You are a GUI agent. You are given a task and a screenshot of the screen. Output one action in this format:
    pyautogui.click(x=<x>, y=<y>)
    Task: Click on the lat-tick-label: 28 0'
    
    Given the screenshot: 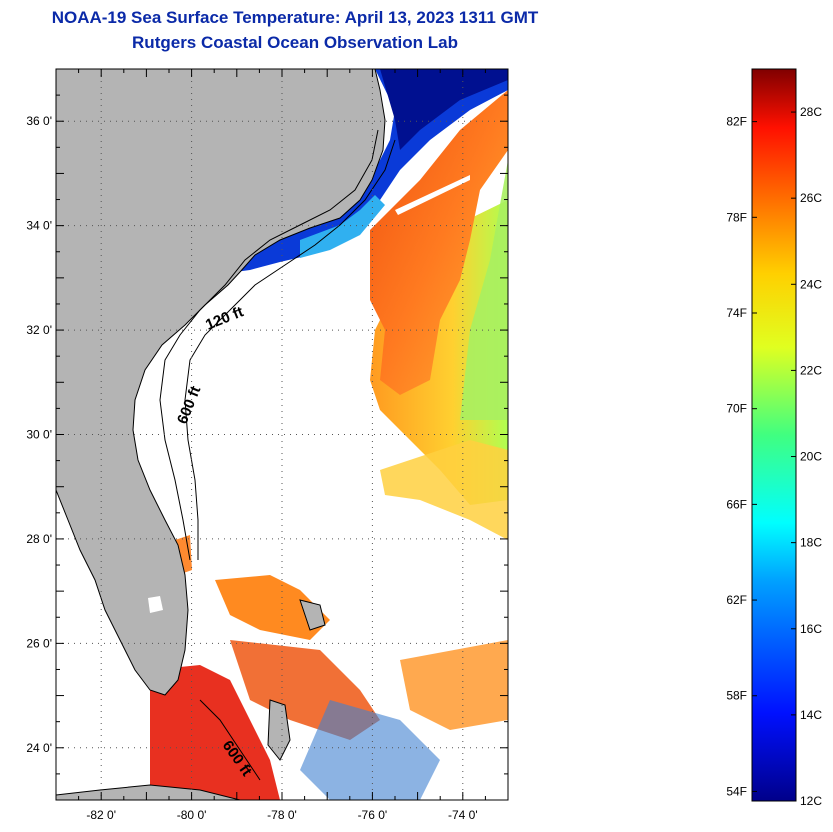 What is the action you would take?
    pyautogui.click(x=39, y=539)
    